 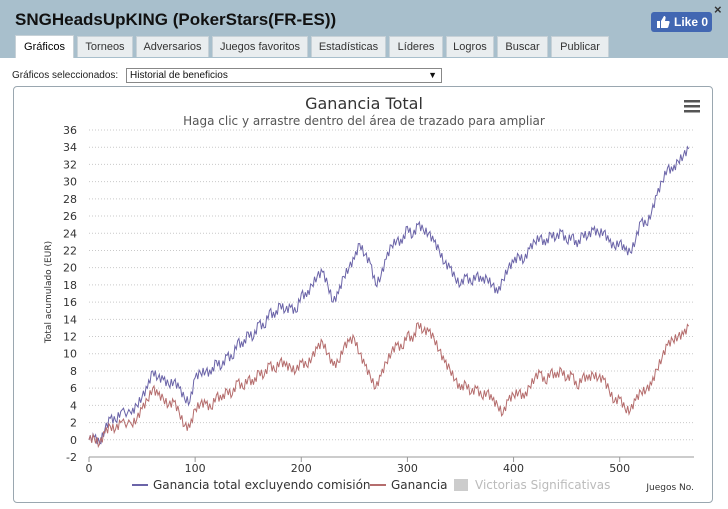 I want to click on tab-buscar: Buscar, so click(x=522, y=46).